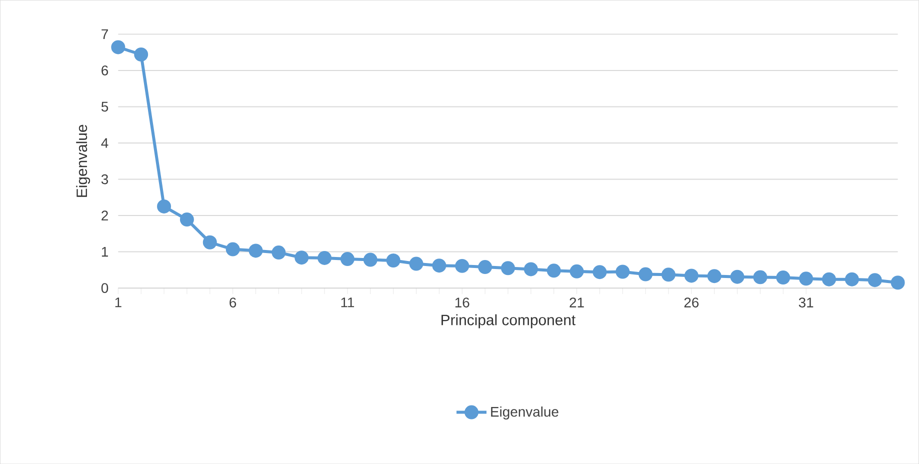  What do you see at coordinates (233, 302) in the screenshot?
I see `x-tick-label: 6` at bounding box center [233, 302].